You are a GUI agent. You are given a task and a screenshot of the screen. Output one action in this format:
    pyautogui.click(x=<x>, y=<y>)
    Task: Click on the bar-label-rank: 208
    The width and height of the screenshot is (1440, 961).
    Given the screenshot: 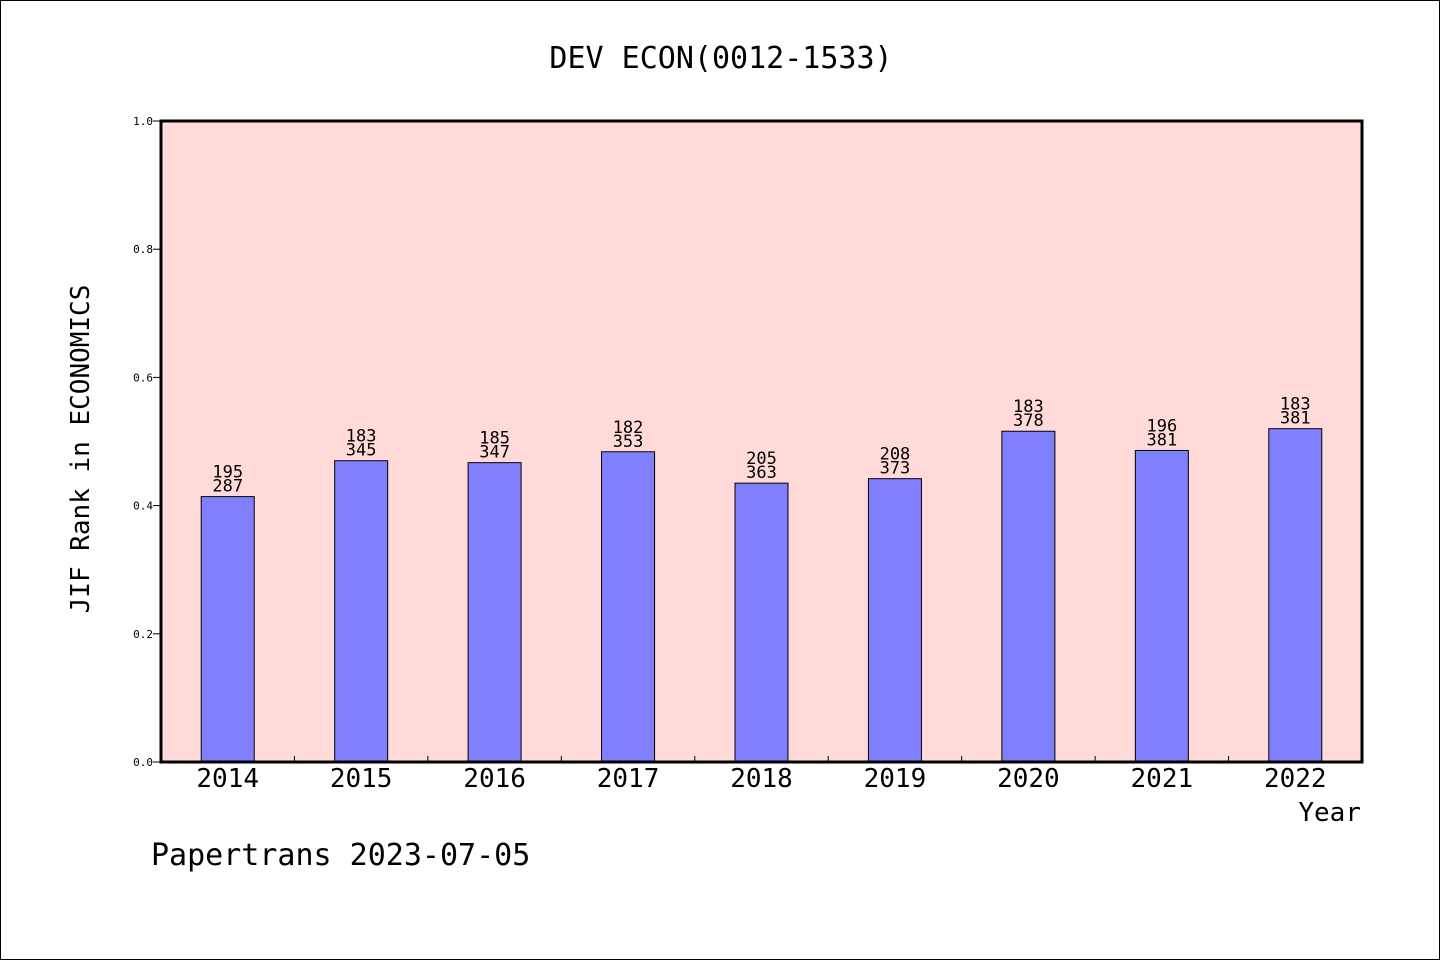 What is the action you would take?
    pyautogui.click(x=895, y=455)
    